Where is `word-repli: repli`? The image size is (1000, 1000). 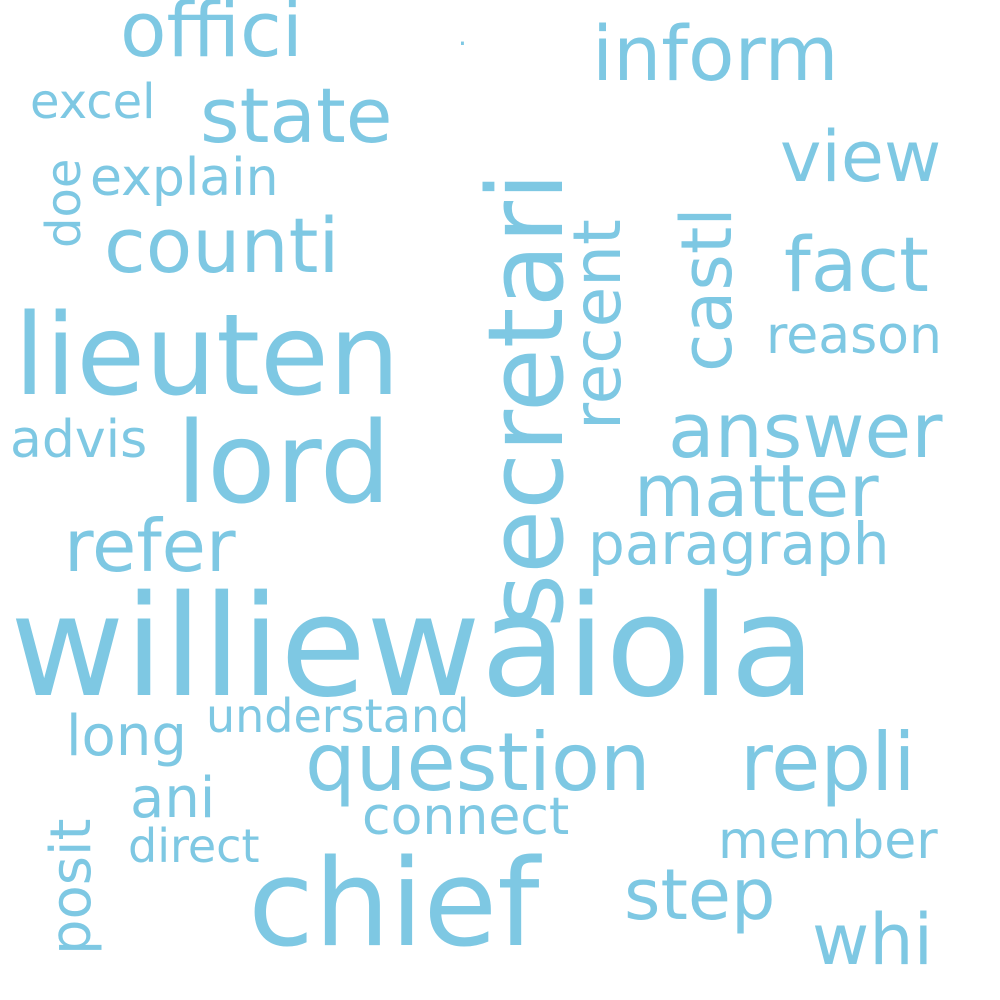
word-repli: repli is located at coordinates (828, 762).